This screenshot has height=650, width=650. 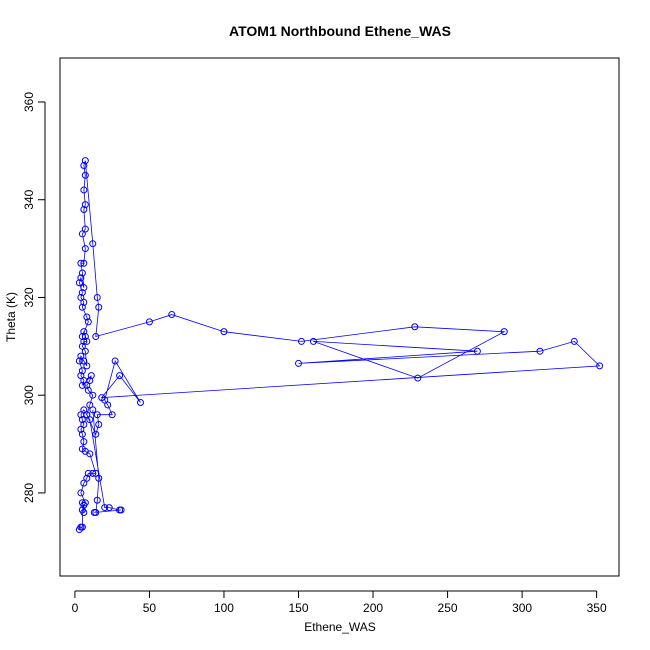 What do you see at coordinates (29, 493) in the screenshot?
I see `y-tick-label: 280` at bounding box center [29, 493].